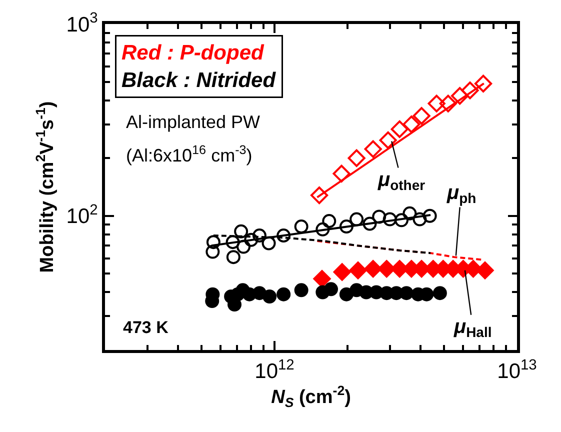 The image size is (561, 432). What do you see at coordinates (146, 327) in the screenshot?
I see `annotation: 473 K` at bounding box center [146, 327].